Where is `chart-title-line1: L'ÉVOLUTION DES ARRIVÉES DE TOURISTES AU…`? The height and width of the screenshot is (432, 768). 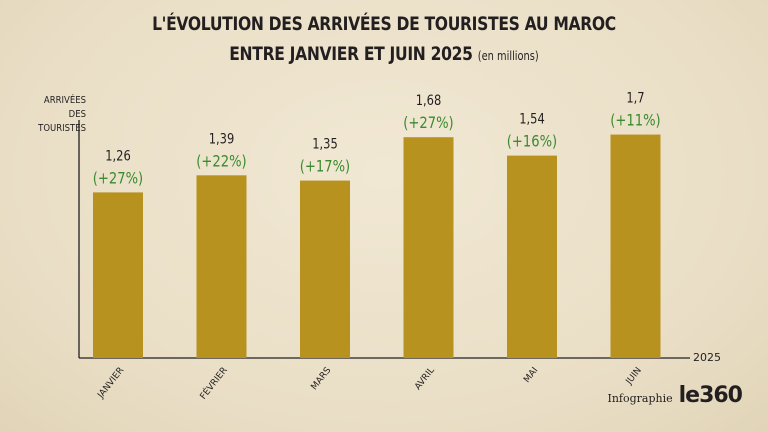
chart-title-line1: L'ÉVOLUTION DES ARRIVÉES DE TOURISTES AU… is located at coordinates (384, 24).